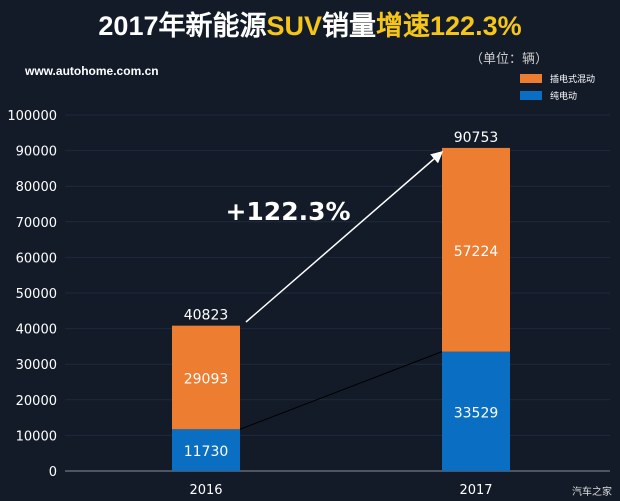 Image resolution: width=620 pixels, height=501 pixels. I want to click on data-label: 33529, so click(476, 413).